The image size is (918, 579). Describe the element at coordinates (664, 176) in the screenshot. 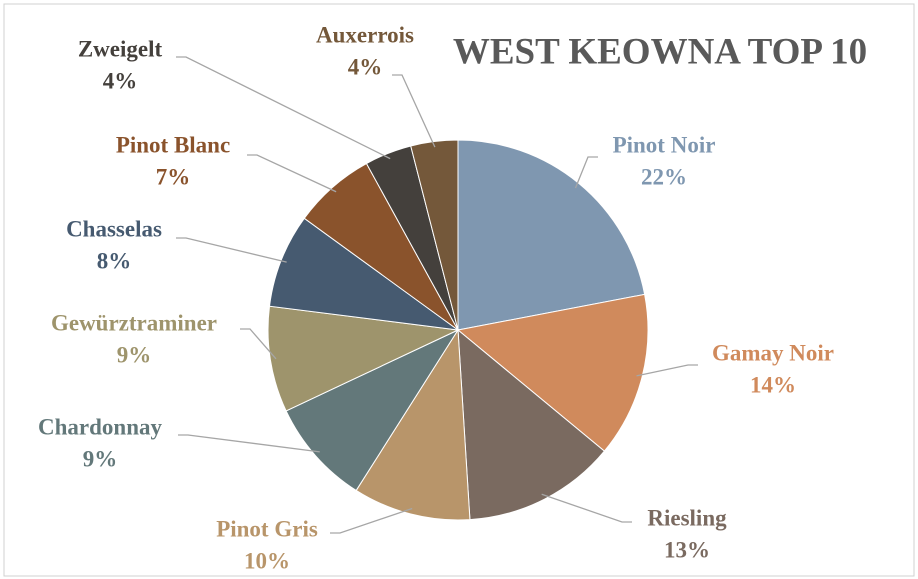

I see `value-label: 22%` at that location.